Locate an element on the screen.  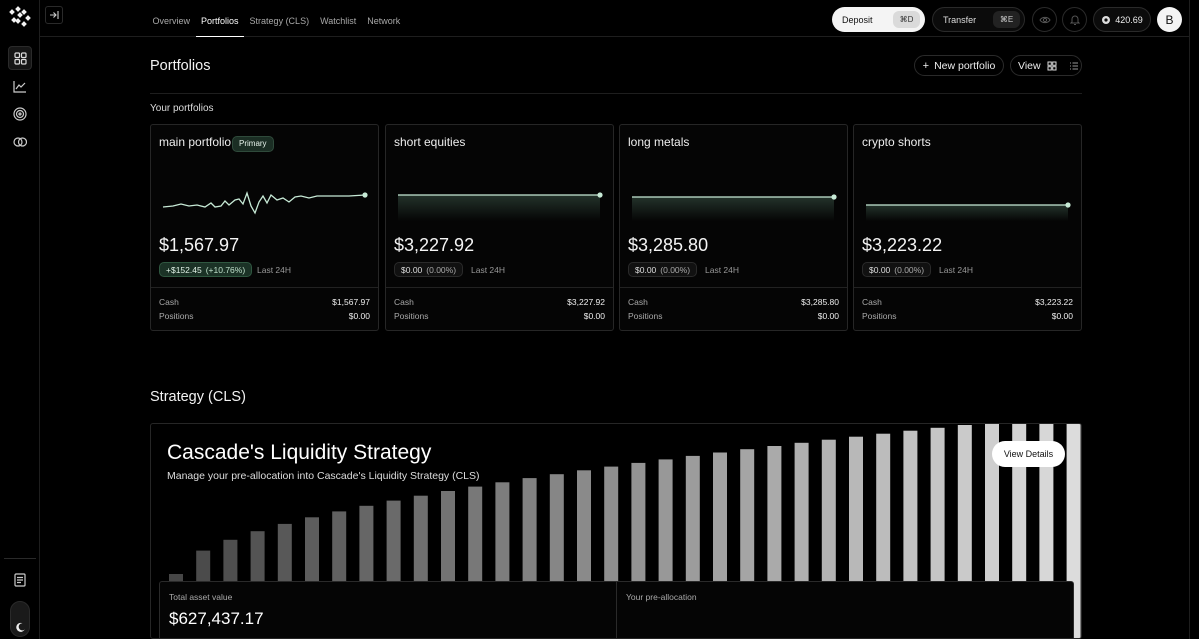
avatar: B is located at coordinates (1169, 19).